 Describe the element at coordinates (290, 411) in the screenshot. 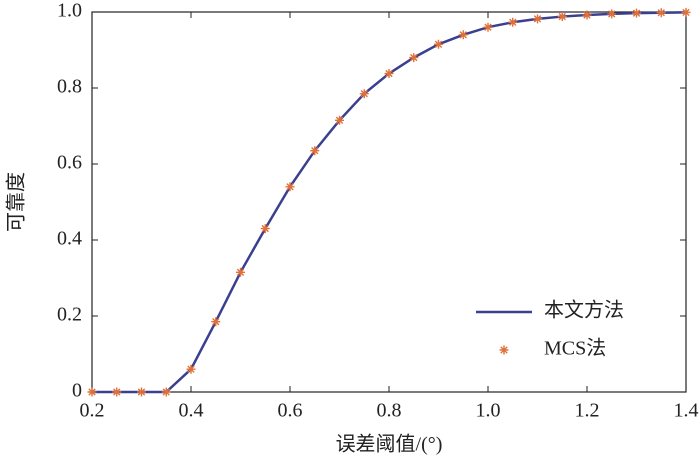

I see `x-tick-label: 0.6` at that location.